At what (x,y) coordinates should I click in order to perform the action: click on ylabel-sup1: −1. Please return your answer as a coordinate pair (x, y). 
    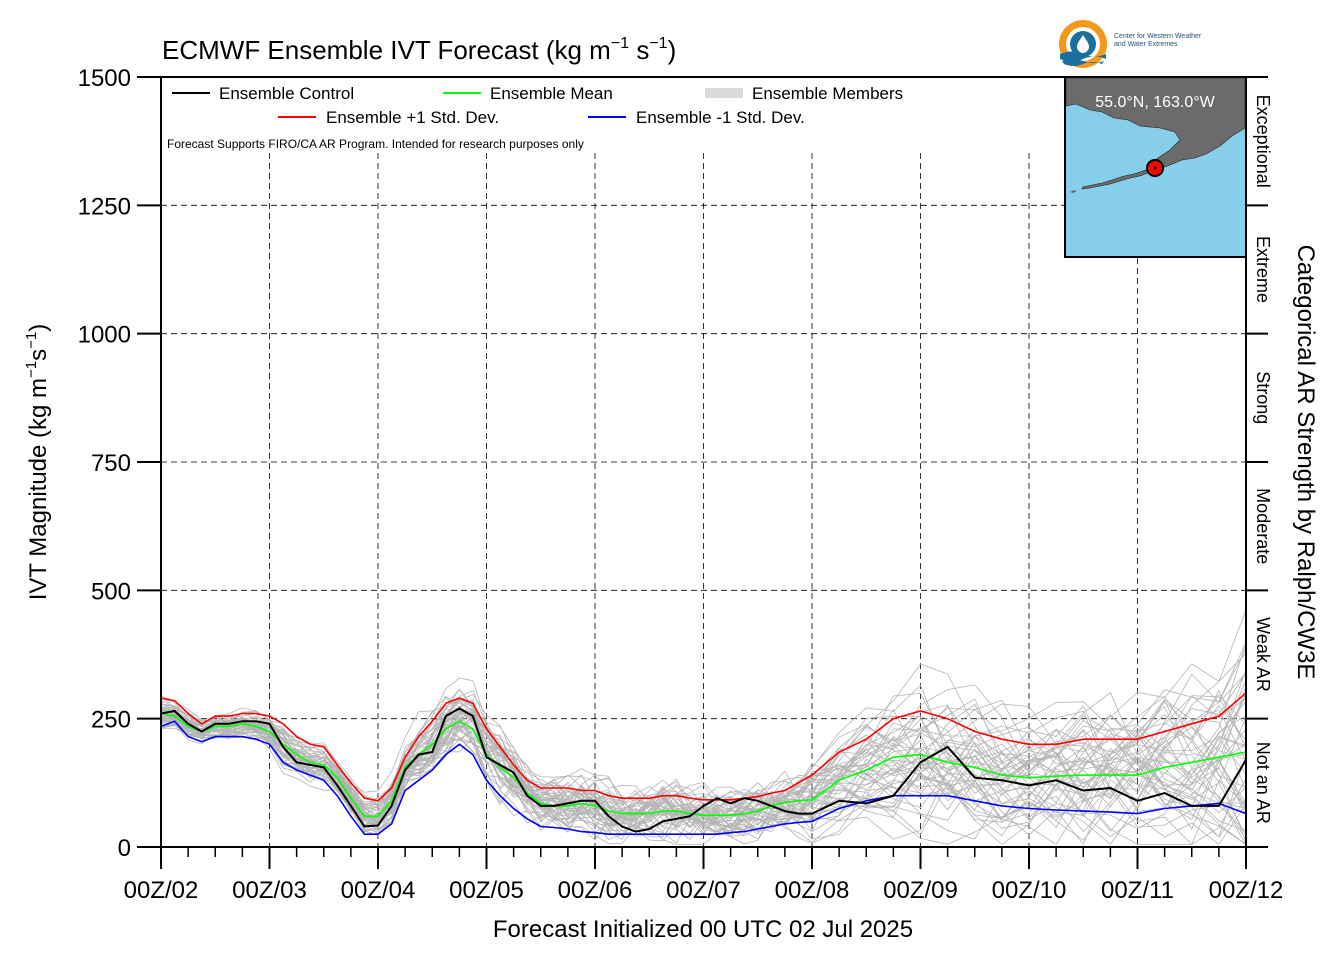
    Looking at the image, I should click on (31, 369).